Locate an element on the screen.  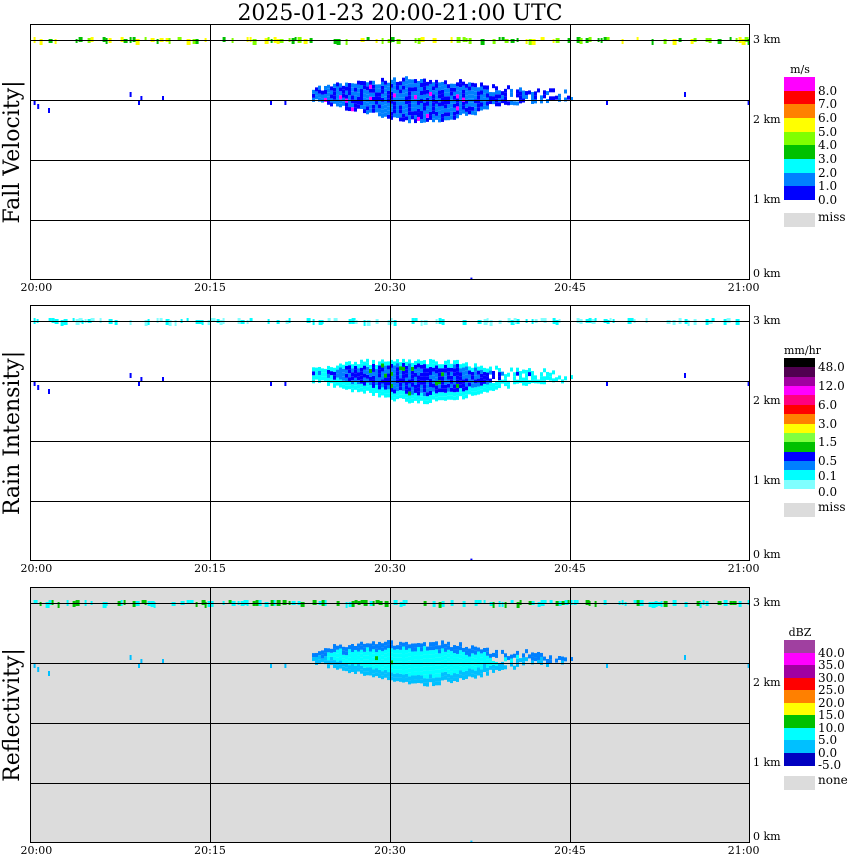
x-tick-label: 20:15 is located at coordinates (210, 287).